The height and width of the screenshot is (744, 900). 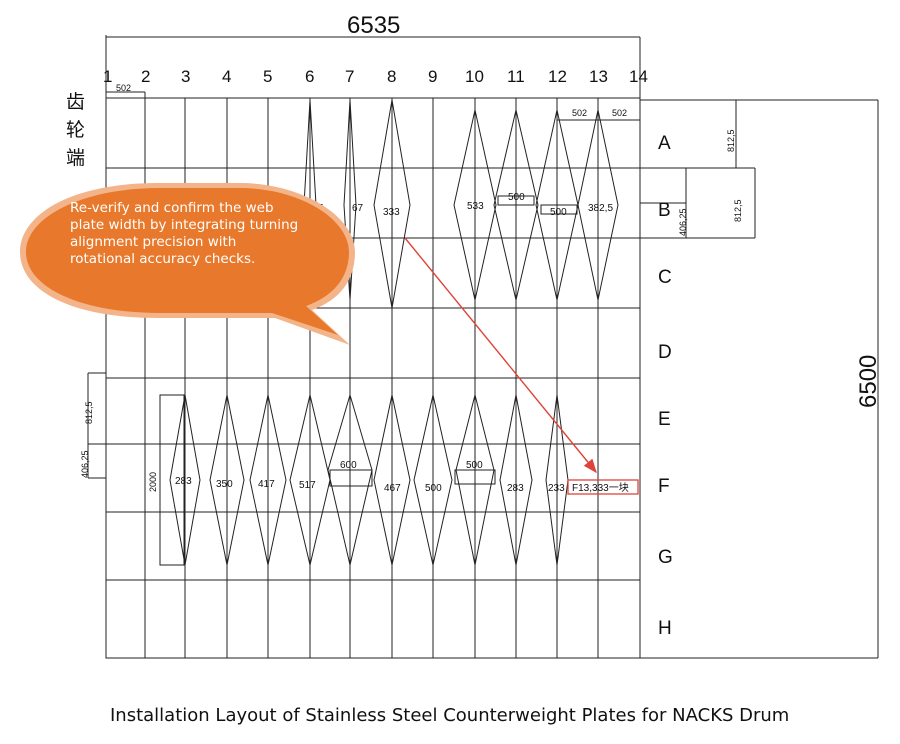 I want to click on dim-406-left: 406,25, so click(x=85, y=464).